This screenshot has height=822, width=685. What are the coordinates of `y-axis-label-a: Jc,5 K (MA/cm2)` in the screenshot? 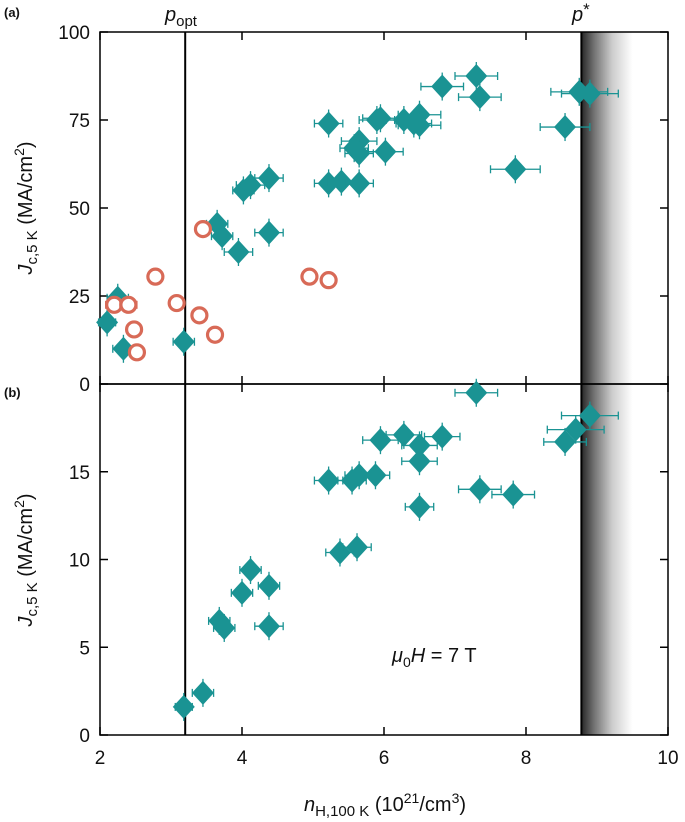 It's located at (26, 208).